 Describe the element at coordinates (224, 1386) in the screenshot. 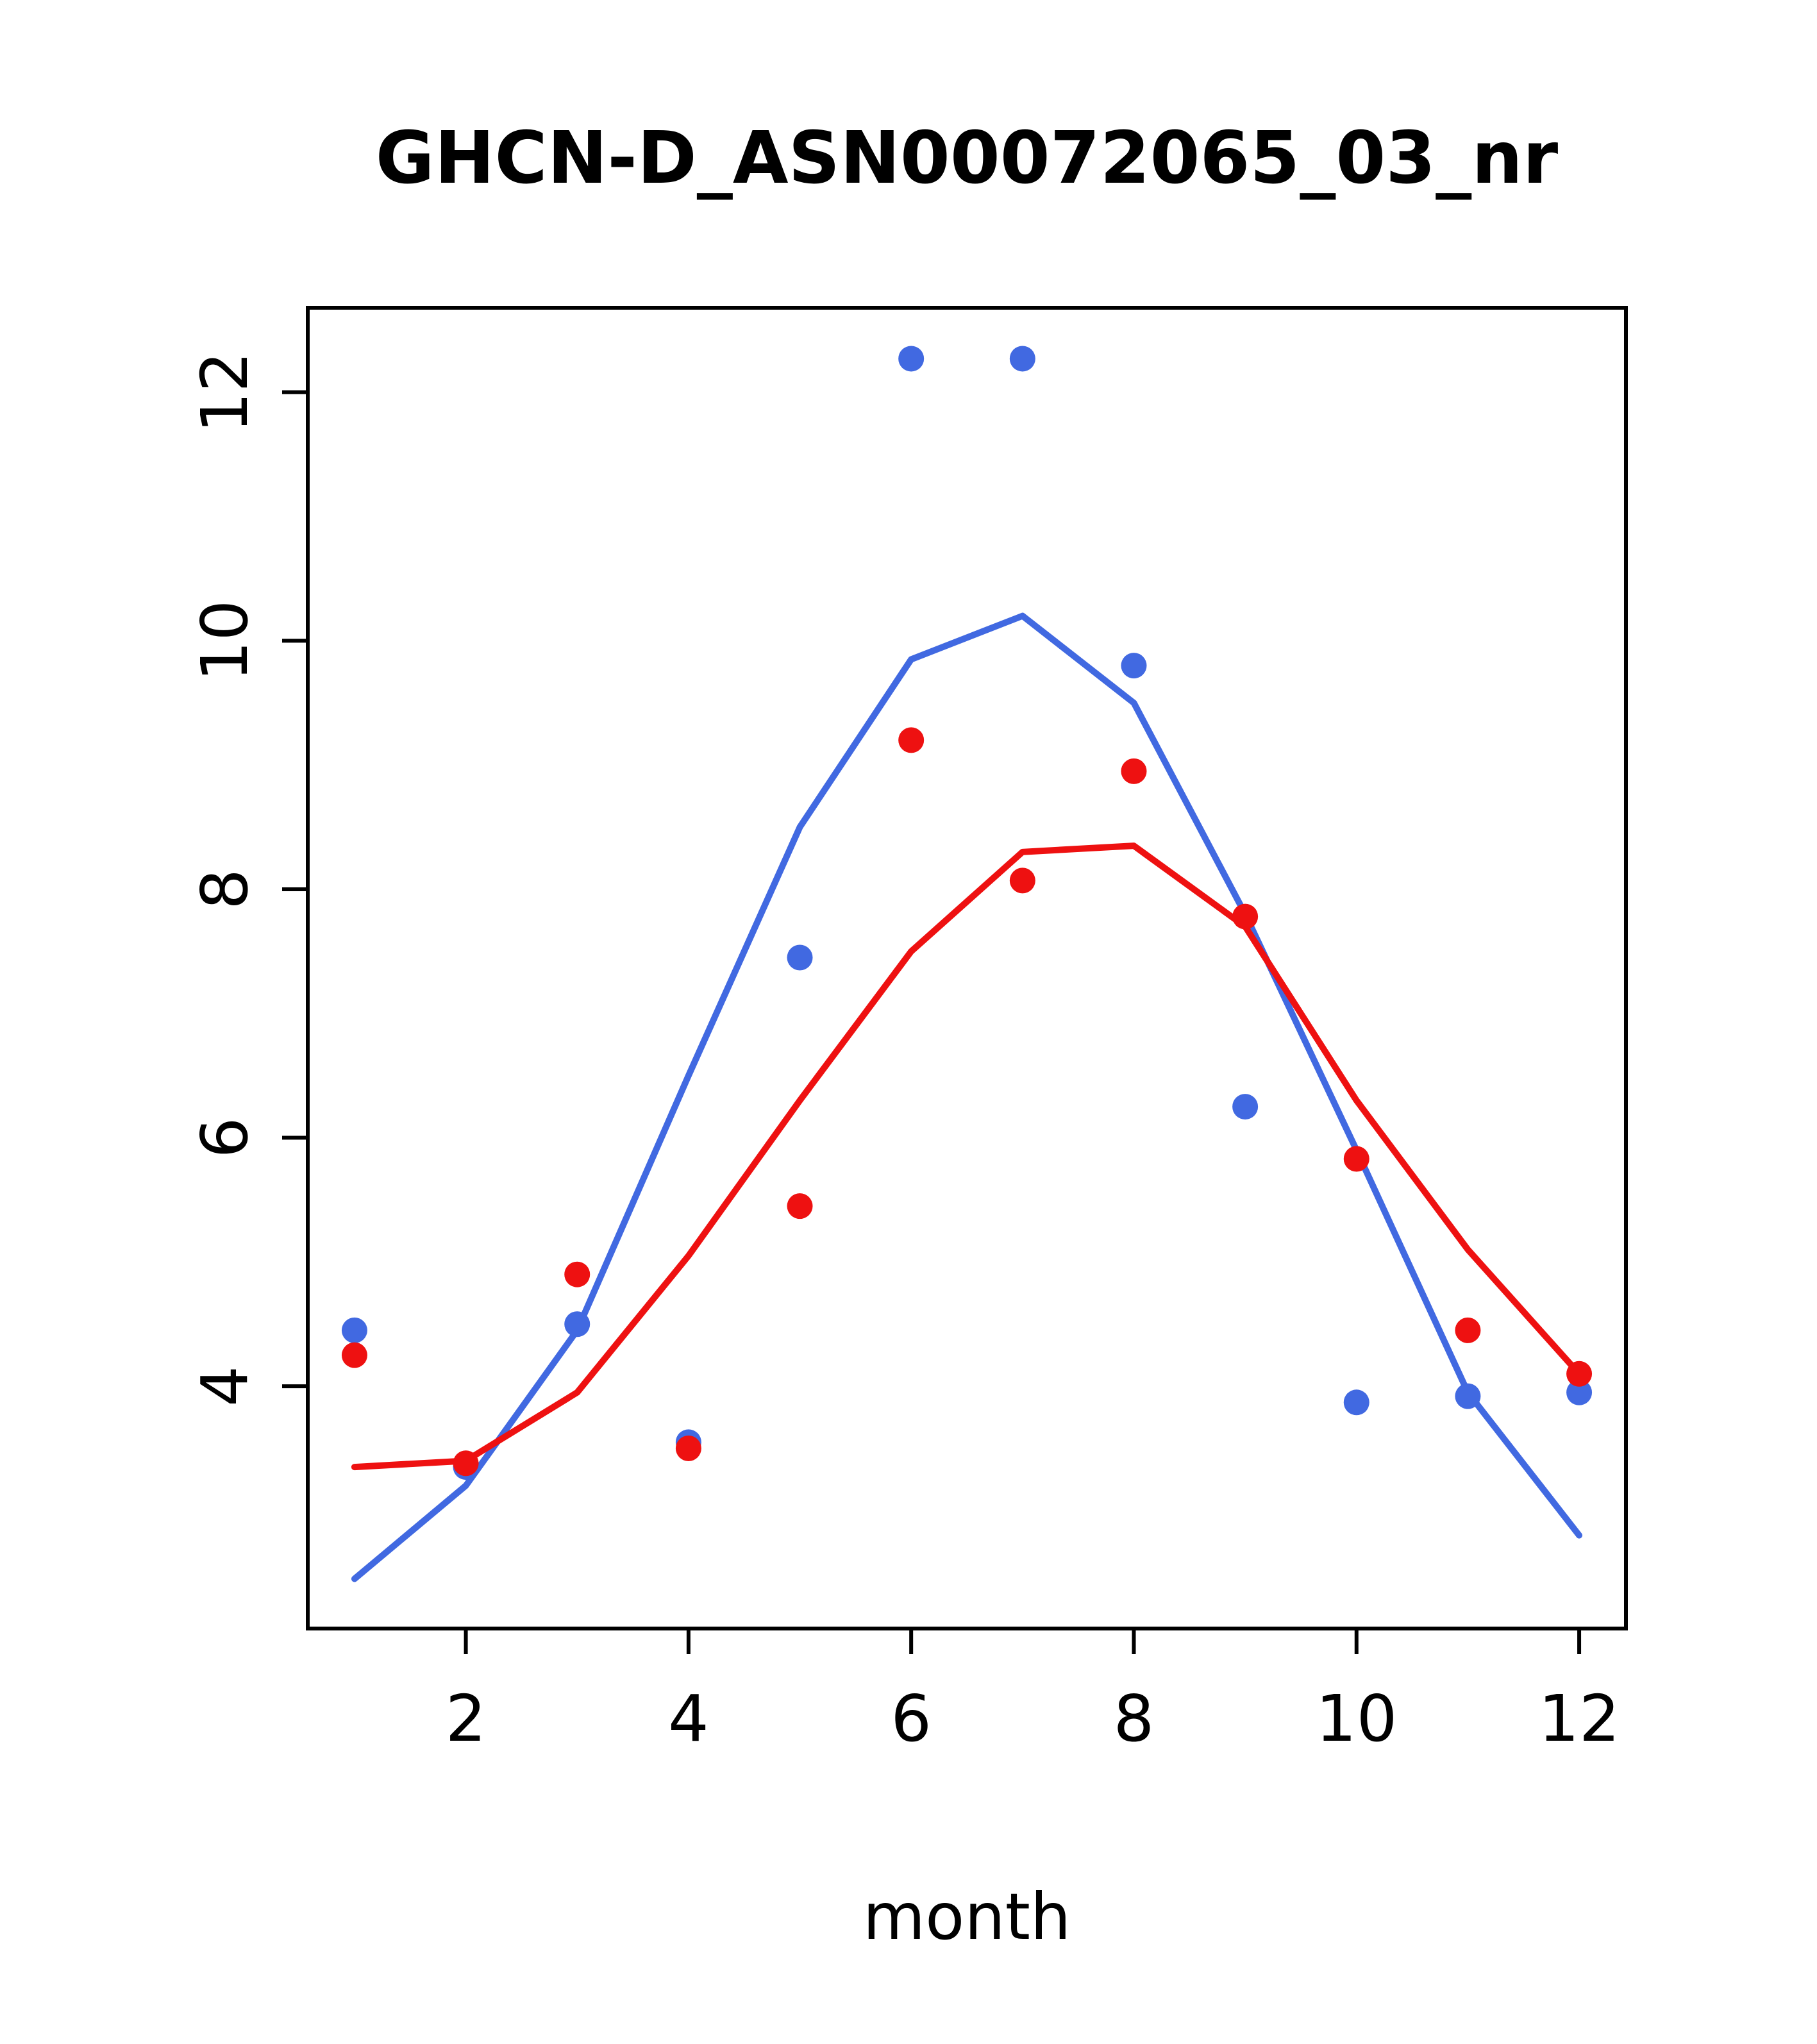

I see `y-tick-label: 4` at that location.